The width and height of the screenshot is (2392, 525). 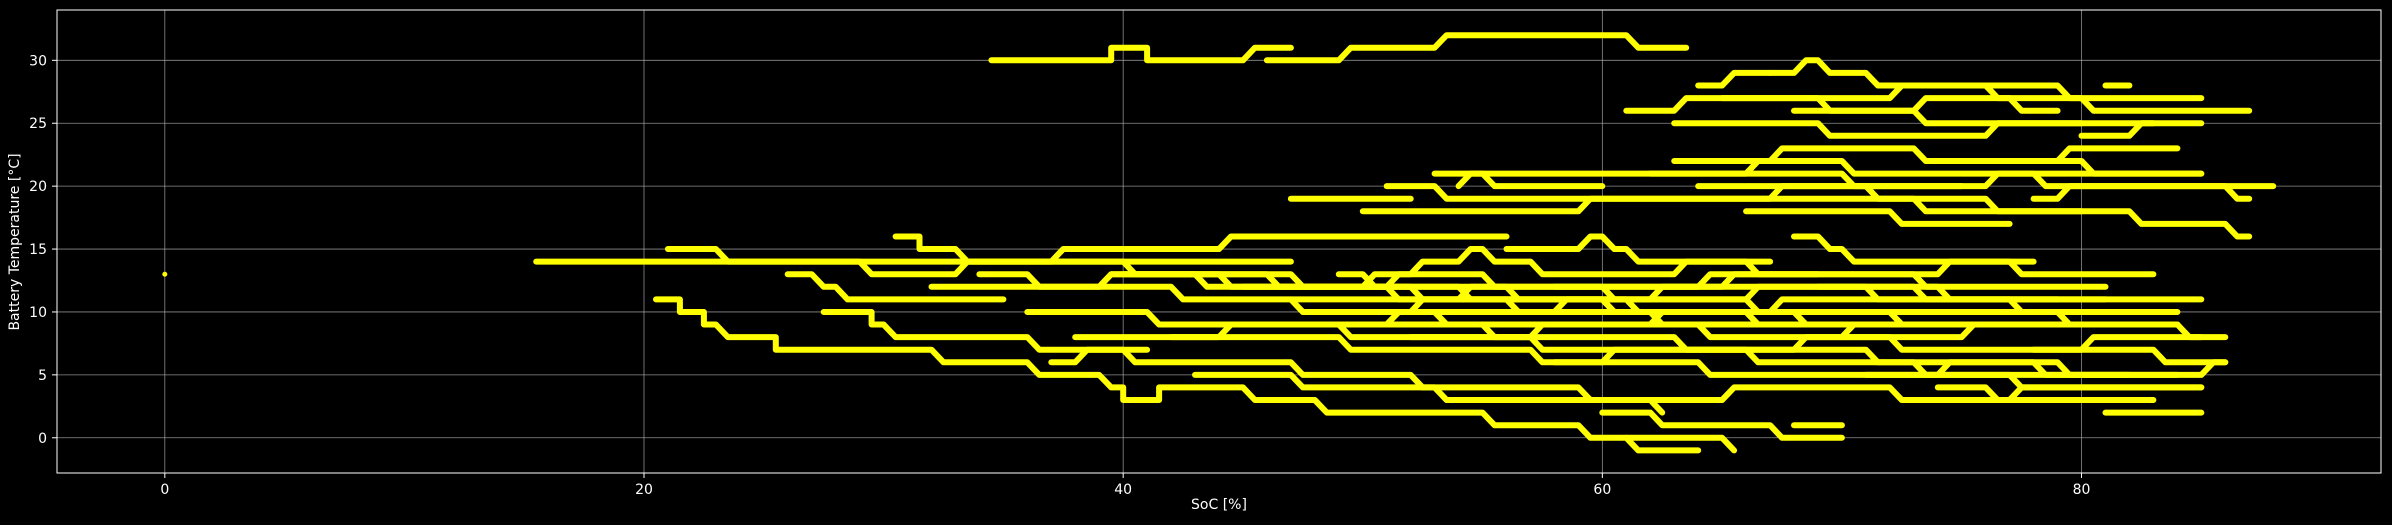 What do you see at coordinates (164, 490) in the screenshot?
I see `x-tick-label: 0` at bounding box center [164, 490].